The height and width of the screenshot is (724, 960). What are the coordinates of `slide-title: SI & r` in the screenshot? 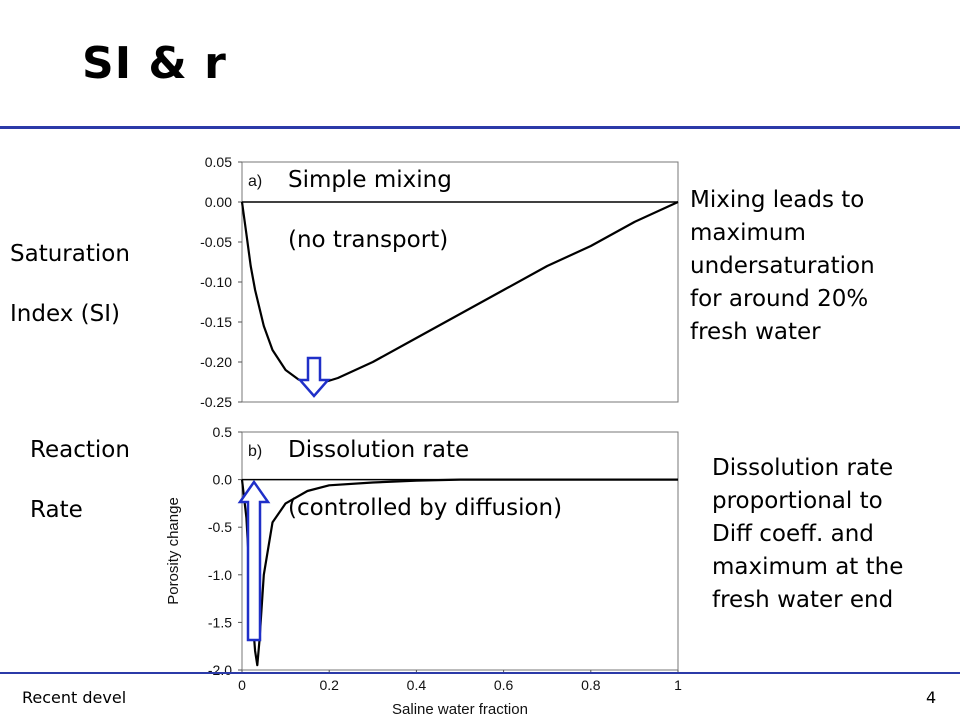 It's located at (154, 63).